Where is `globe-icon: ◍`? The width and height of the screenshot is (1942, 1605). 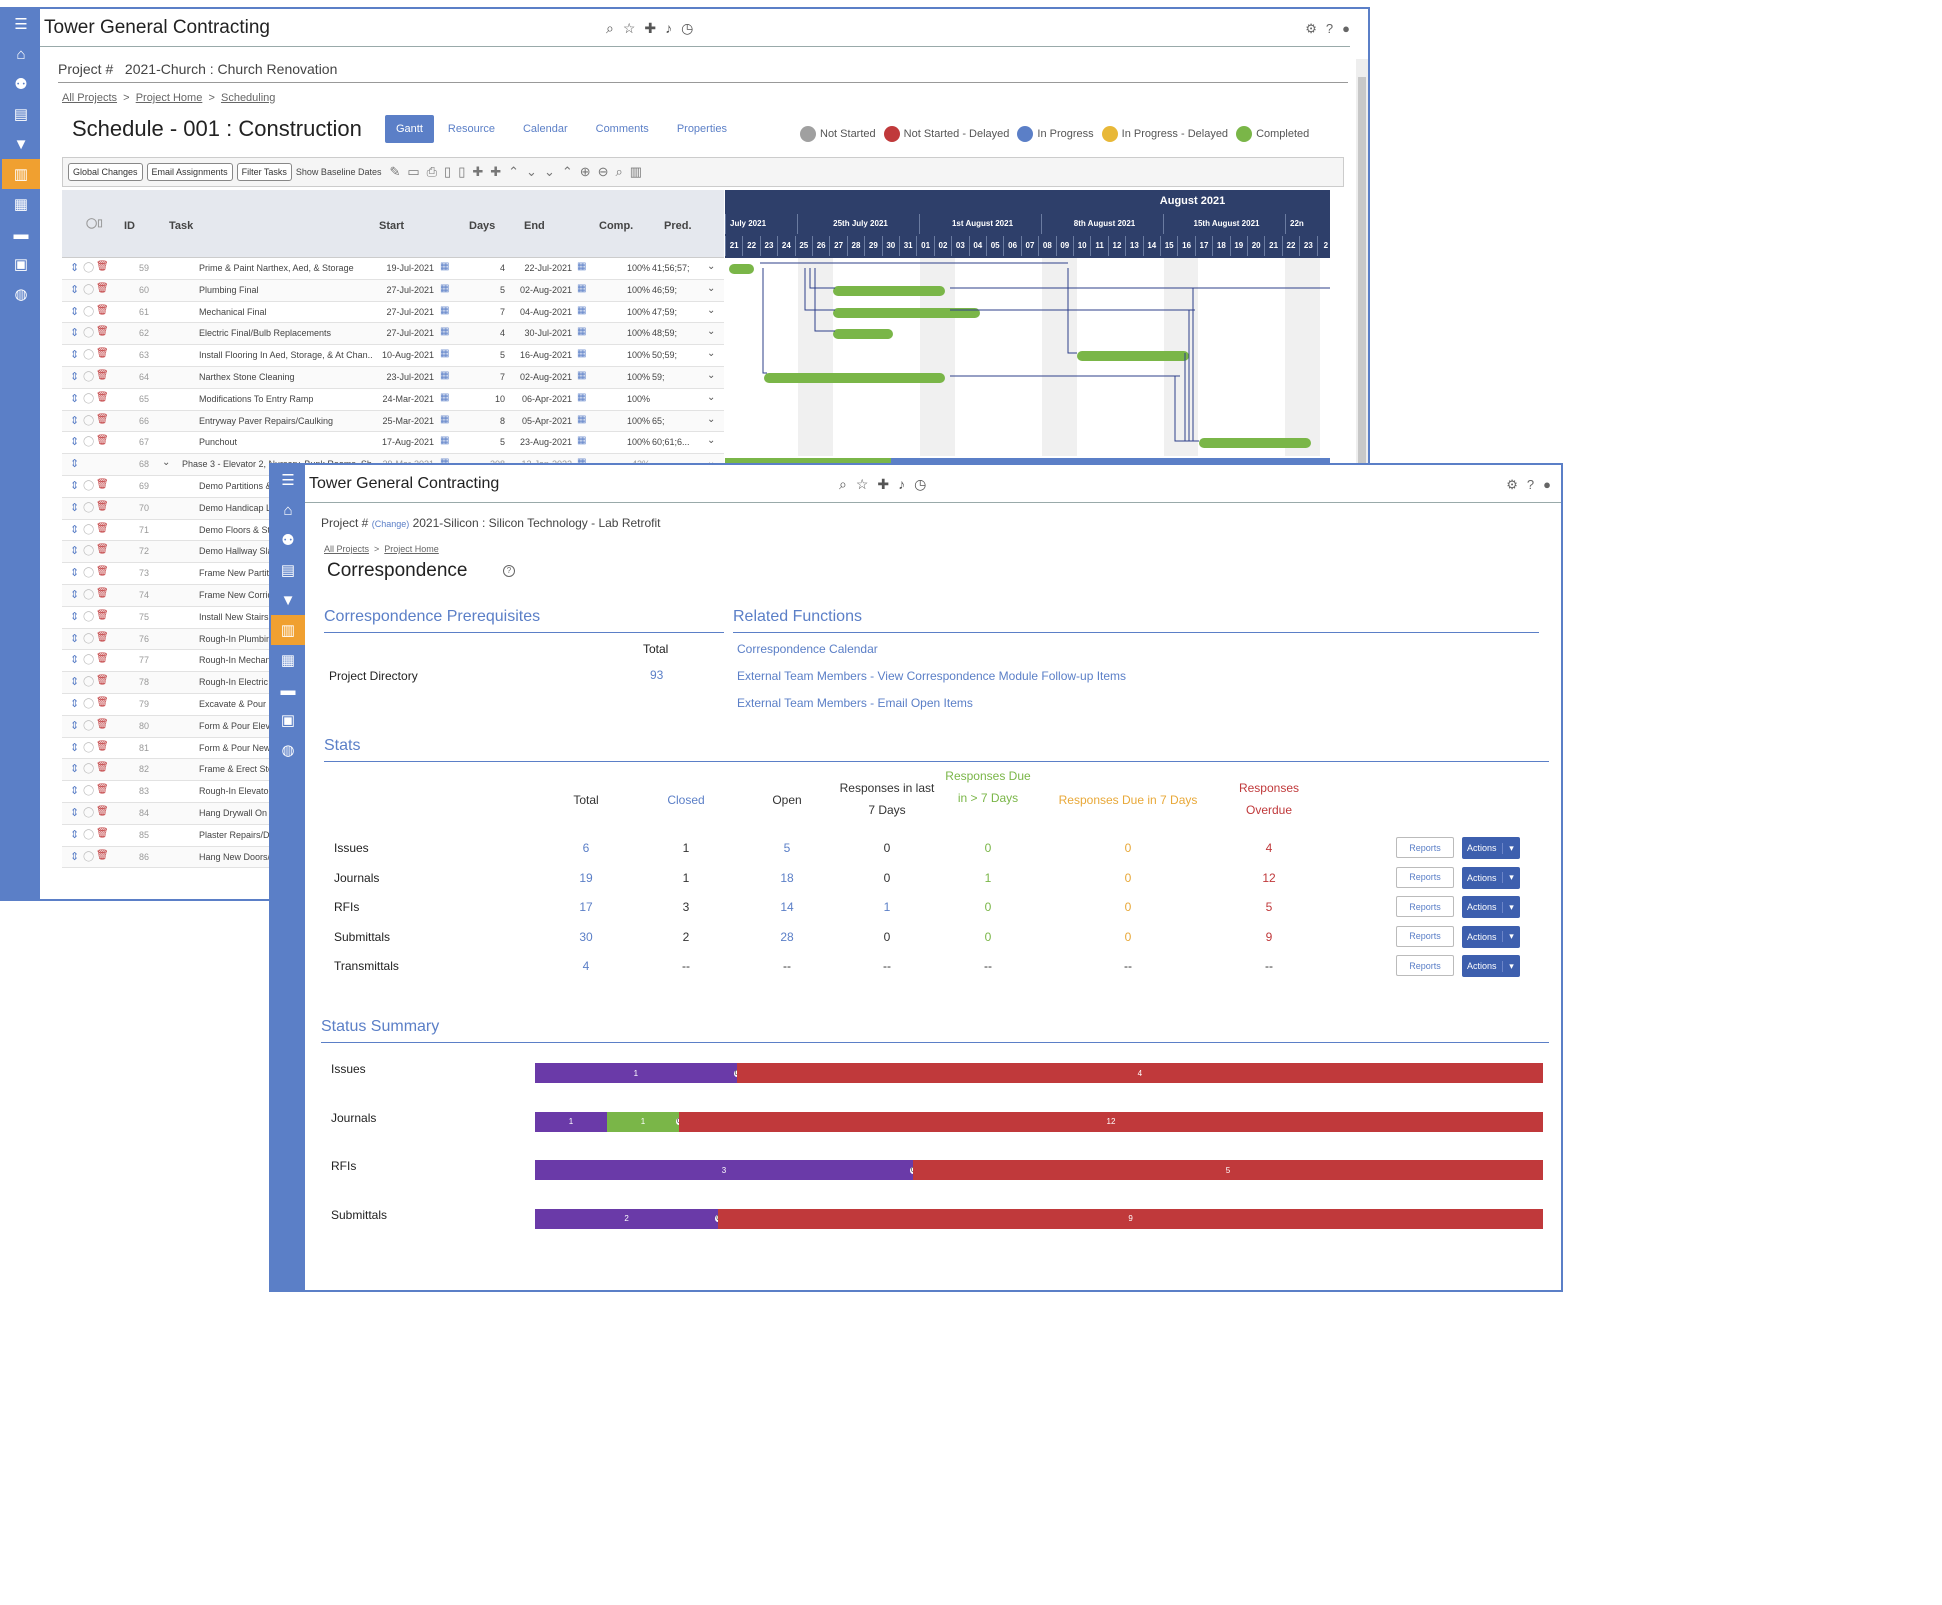
globe-icon: ◍ is located at coordinates (21, 294).